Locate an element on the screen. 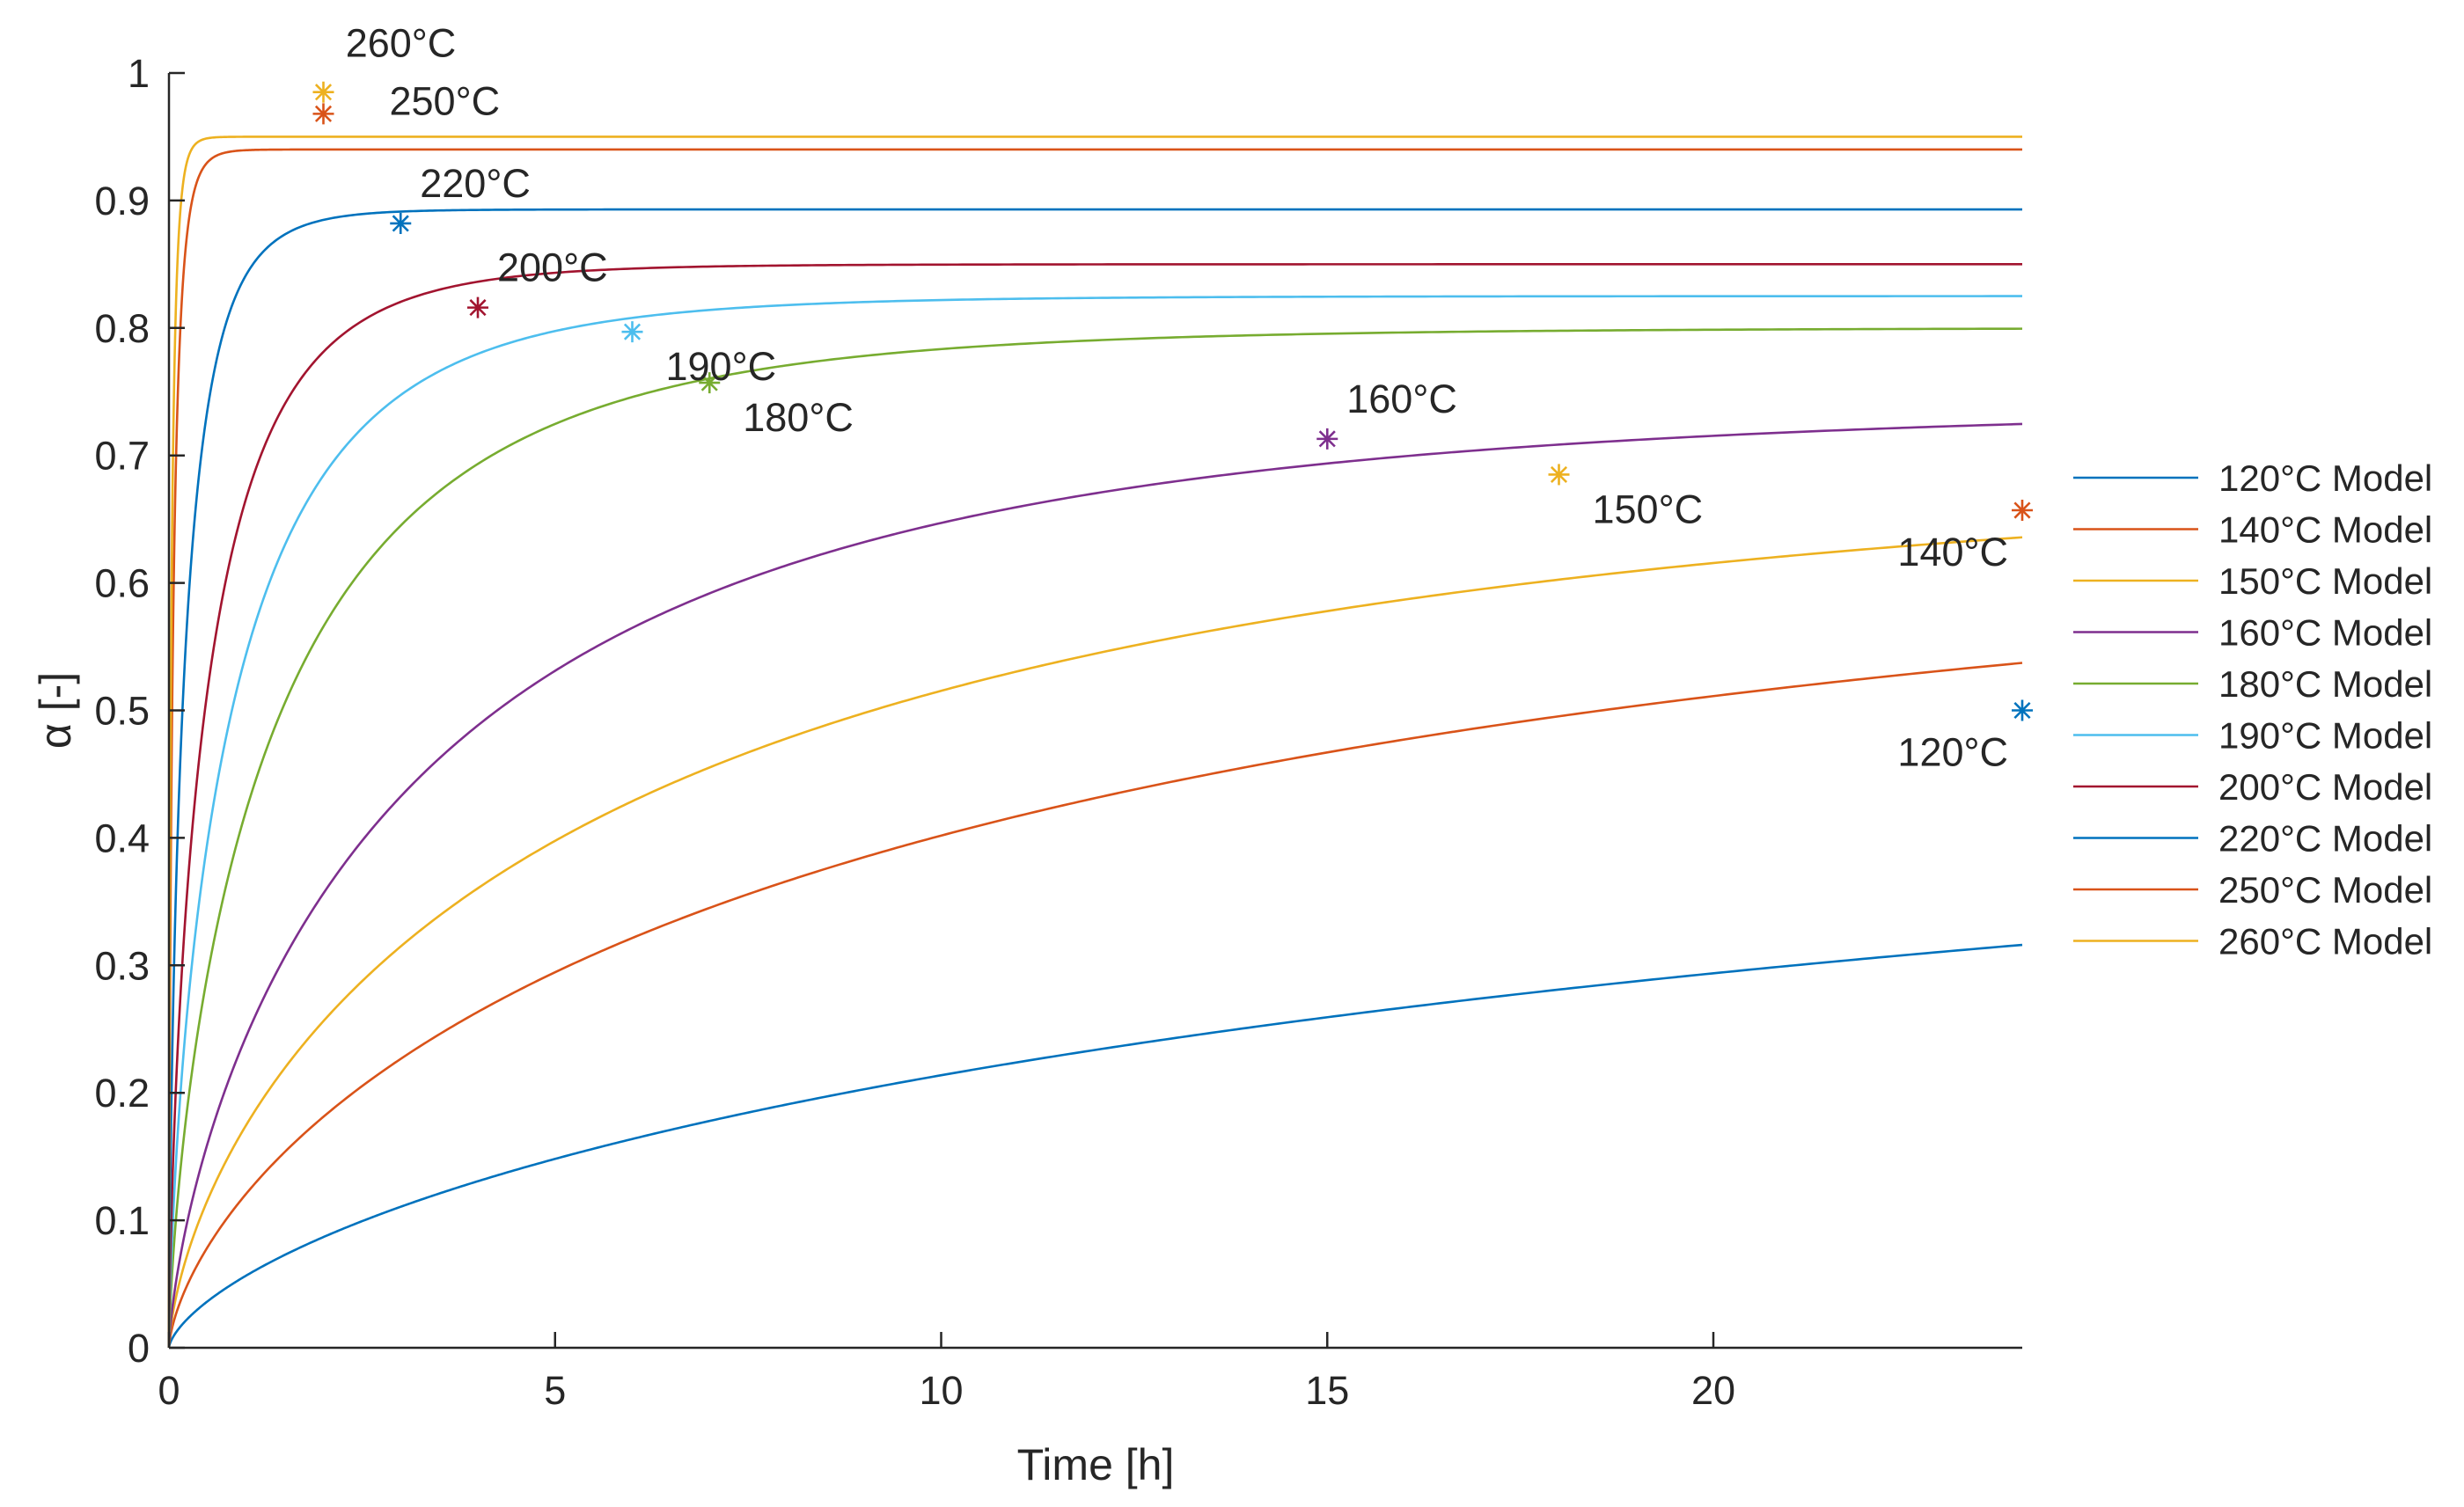 This screenshot has height=1507, width=2464. data-point-140C: 140°C is located at coordinates (1965, 537).